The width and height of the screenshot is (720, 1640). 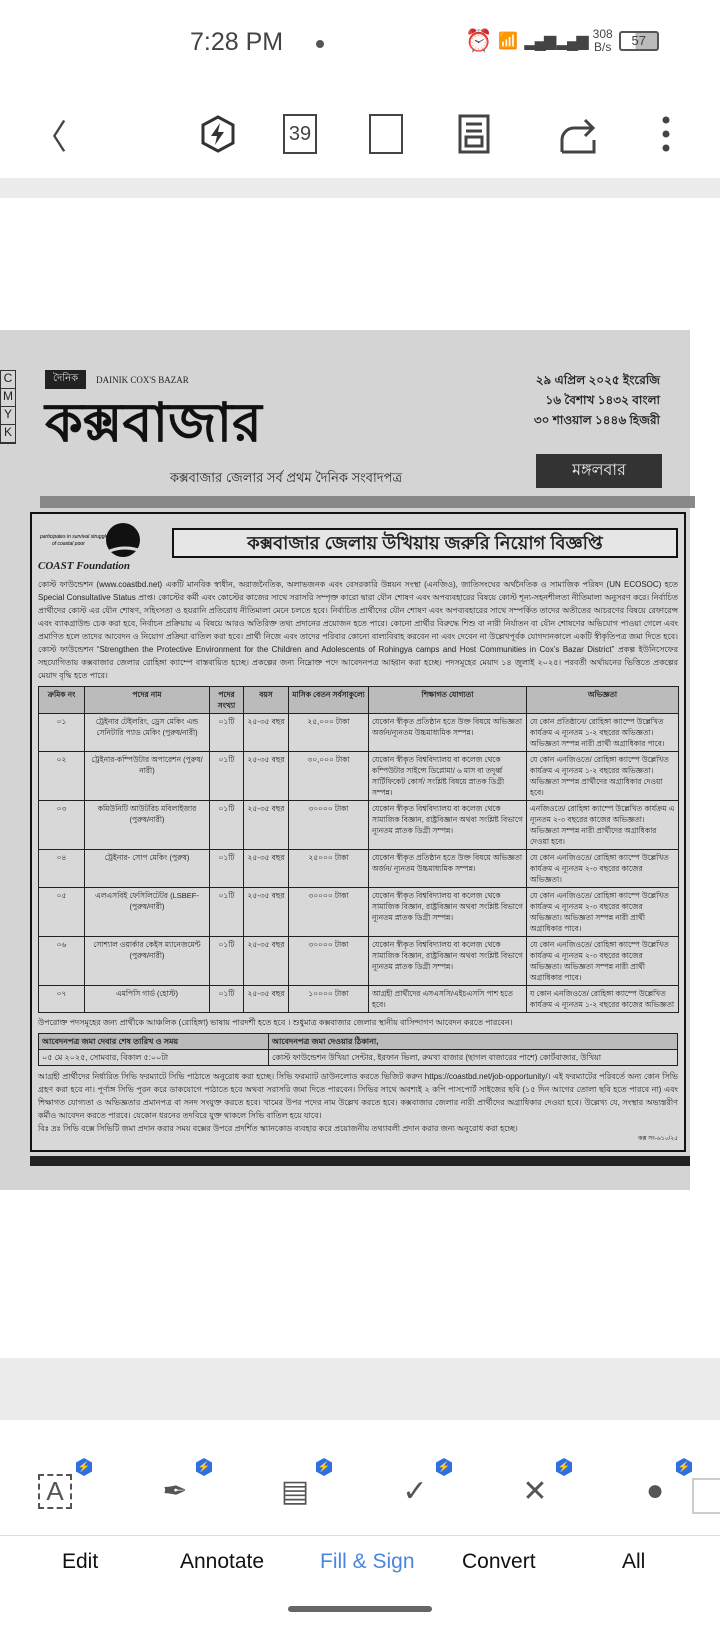 What do you see at coordinates (421, 1487) in the screenshot?
I see `checkmark-icon: ✓ ⚡` at bounding box center [421, 1487].